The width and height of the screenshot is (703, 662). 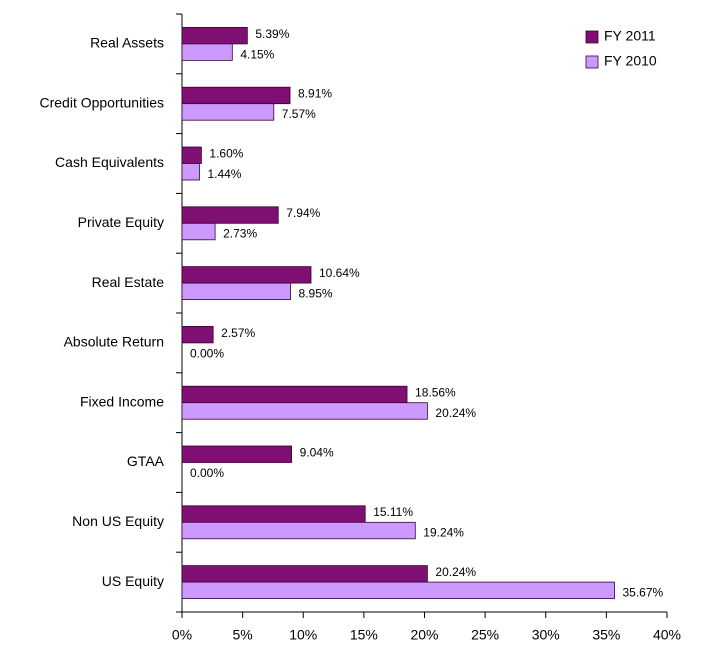 I want to click on category-label: Credit Opportunities, so click(x=101, y=102).